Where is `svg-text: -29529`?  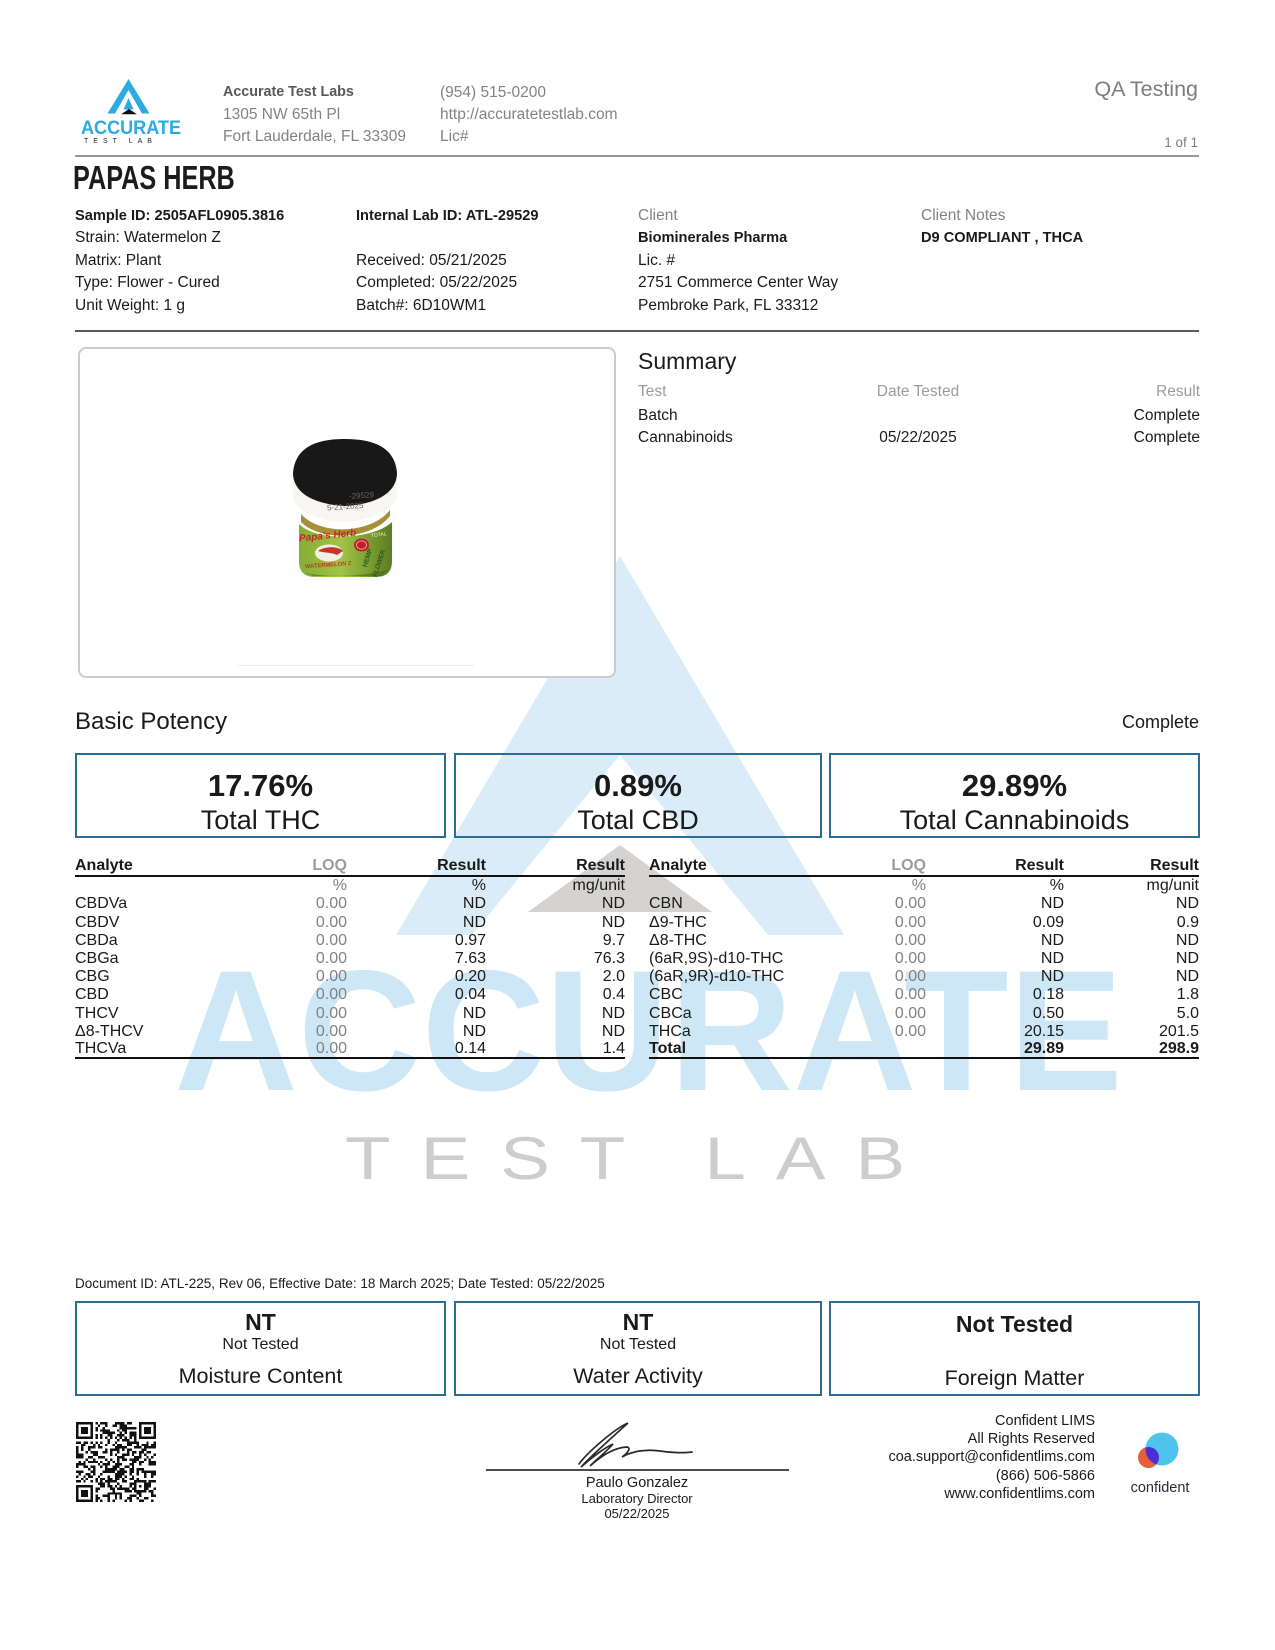
svg-text: -29529 is located at coordinates (362, 495).